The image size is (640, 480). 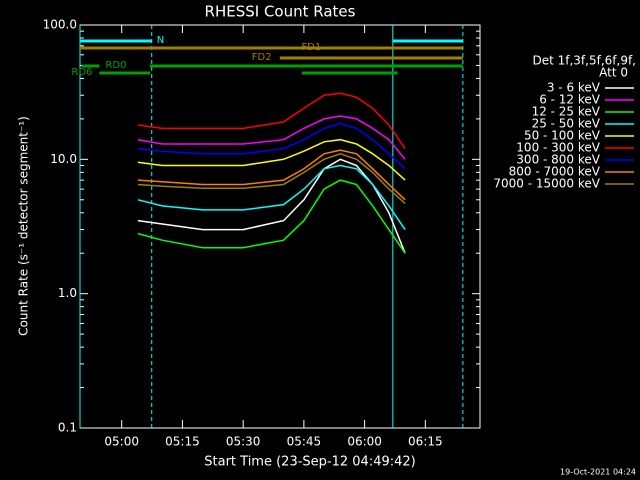 I want to click on legend-title: Att 0, so click(x=613, y=73).